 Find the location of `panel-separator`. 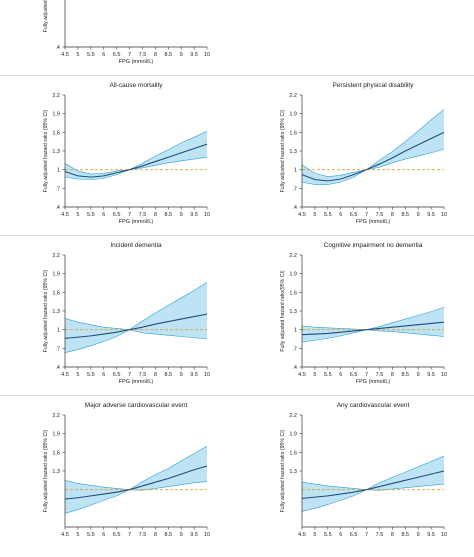

panel-separator is located at coordinates (237, 75).